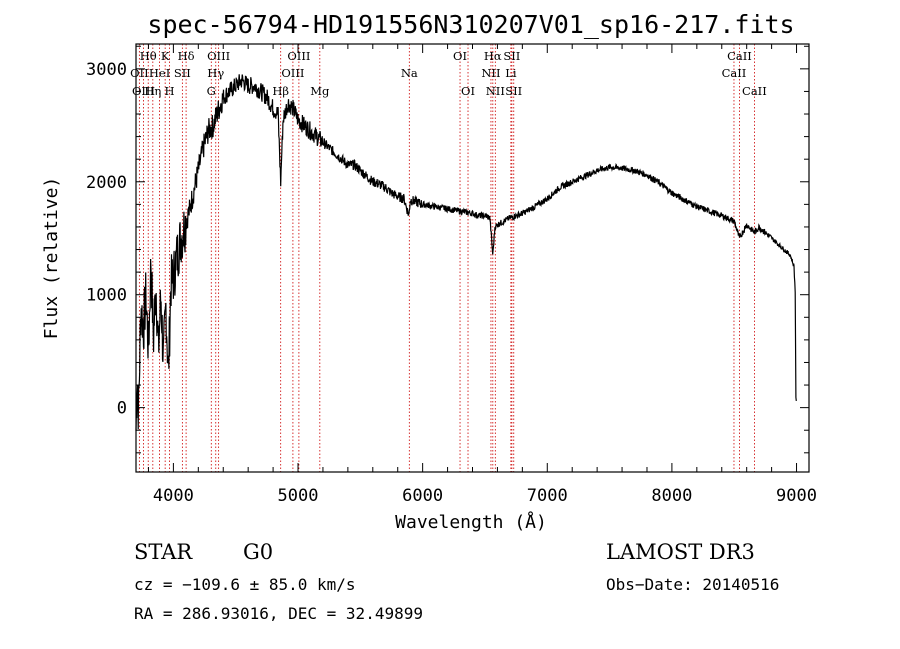 This screenshot has height=649, width=900. I want to click on survey-name: LAMOST DR3, so click(680, 552).